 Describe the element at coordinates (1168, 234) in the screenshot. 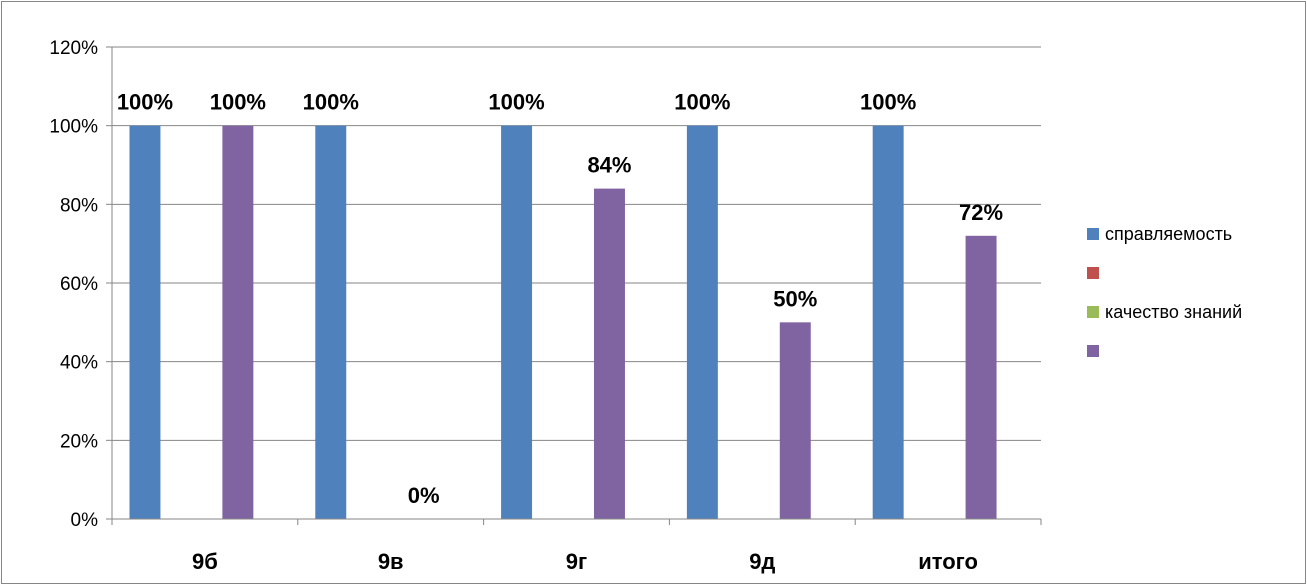

I see `legend-label: справляемость` at that location.